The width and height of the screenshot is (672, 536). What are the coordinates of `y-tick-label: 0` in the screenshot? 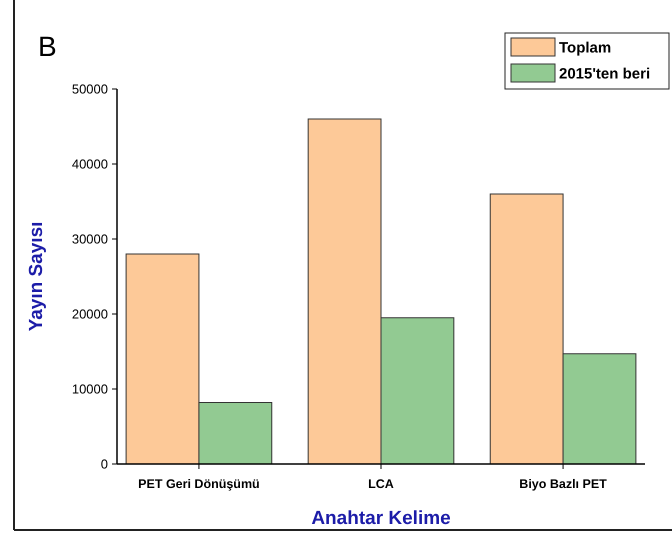 It's located at (104, 464).